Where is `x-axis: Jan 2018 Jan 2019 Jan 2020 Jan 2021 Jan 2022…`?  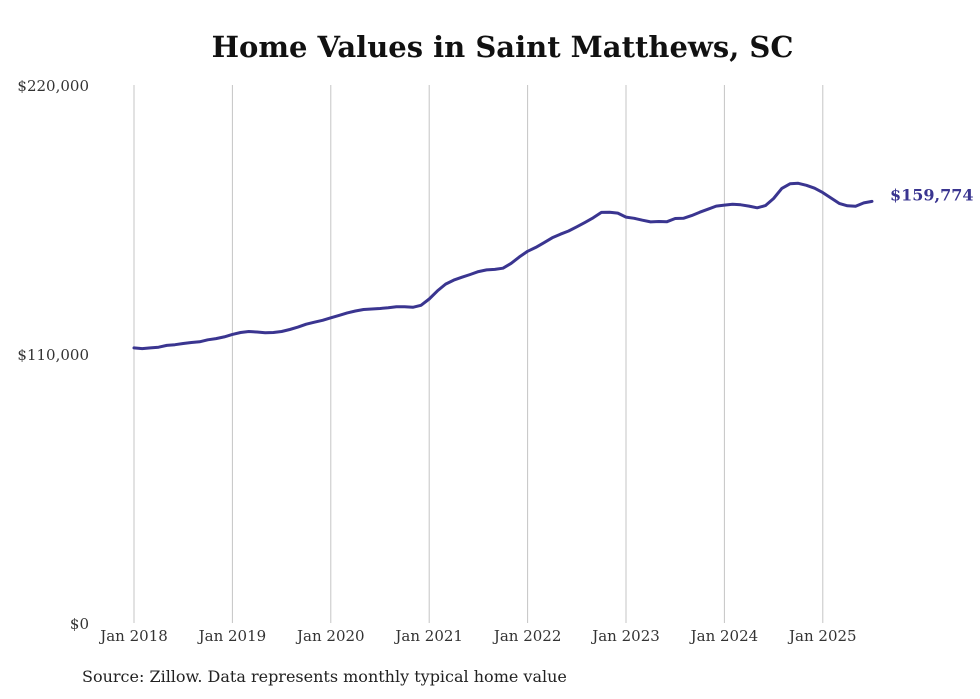
x-axis: Jan 2018 Jan 2019 Jan 2020 Jan 2021 Jan 2022… is located at coordinates (477, 636).